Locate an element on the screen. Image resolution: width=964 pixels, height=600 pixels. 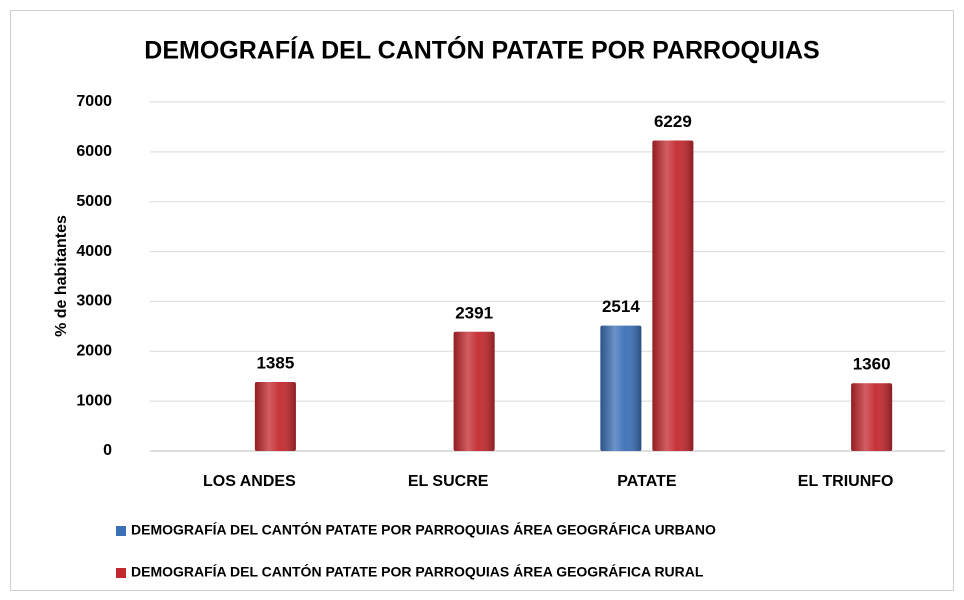
value-label: 6229 is located at coordinates (673, 121).